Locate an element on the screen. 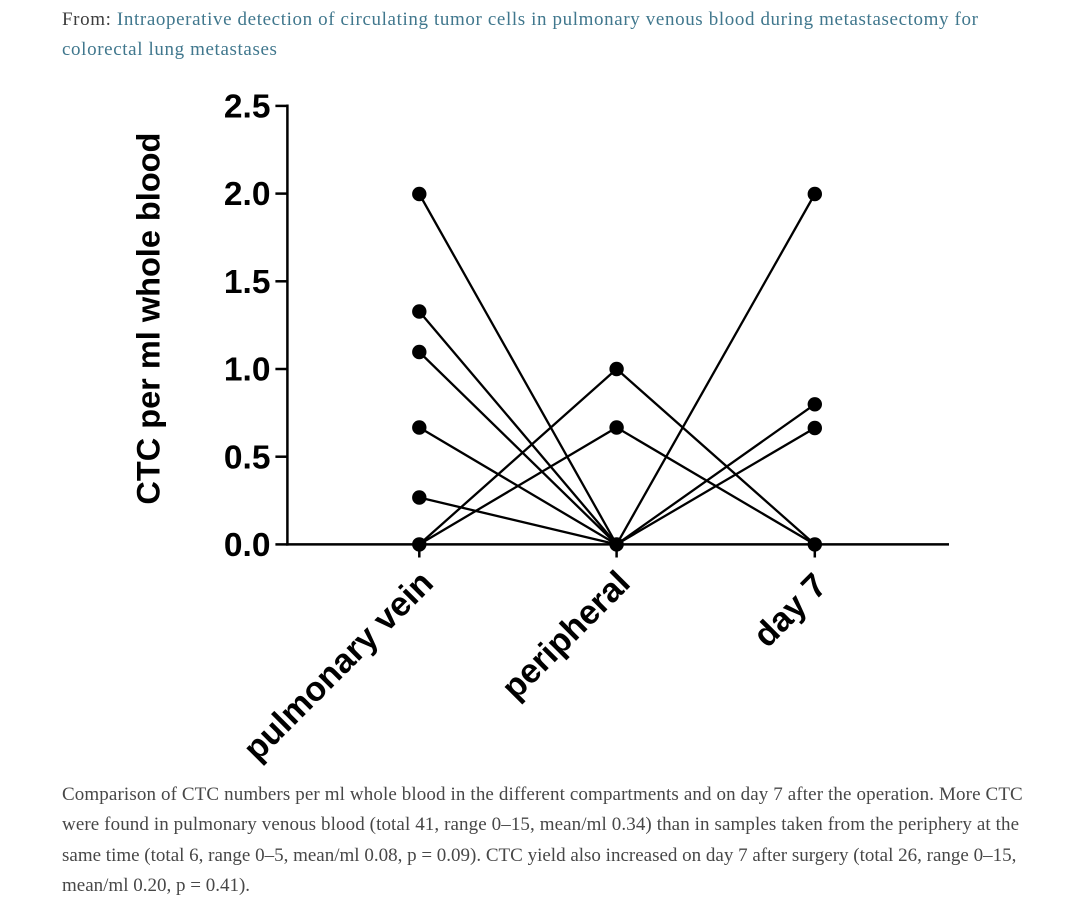 The width and height of the screenshot is (1080, 909). svg-text: 2.5 is located at coordinates (247, 107).